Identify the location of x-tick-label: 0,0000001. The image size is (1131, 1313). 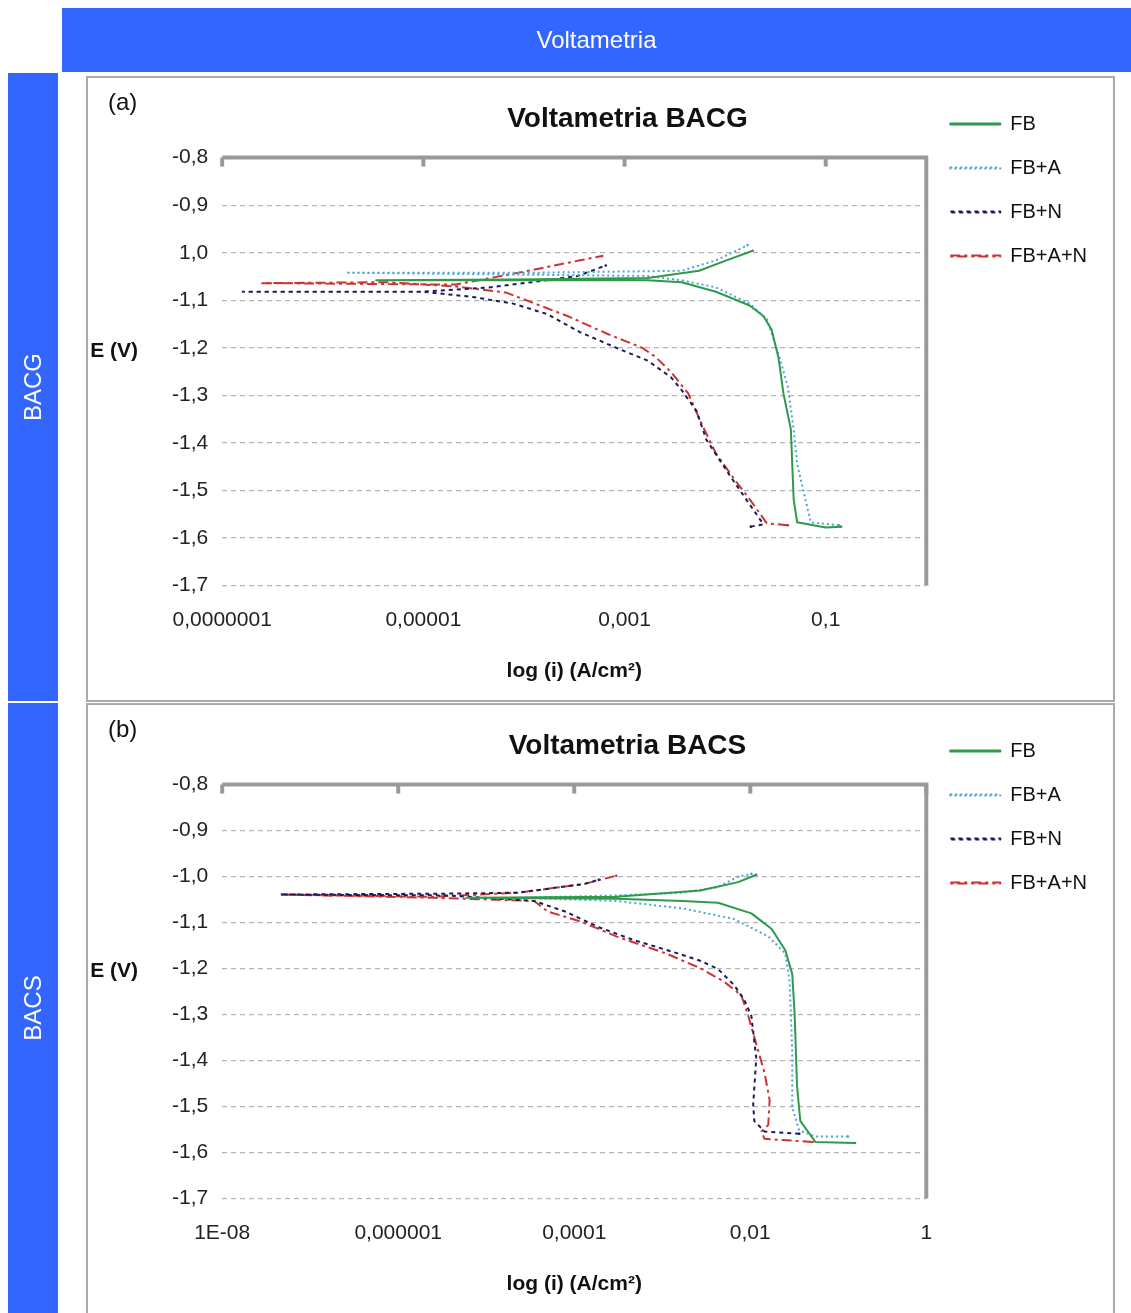
(222, 618).